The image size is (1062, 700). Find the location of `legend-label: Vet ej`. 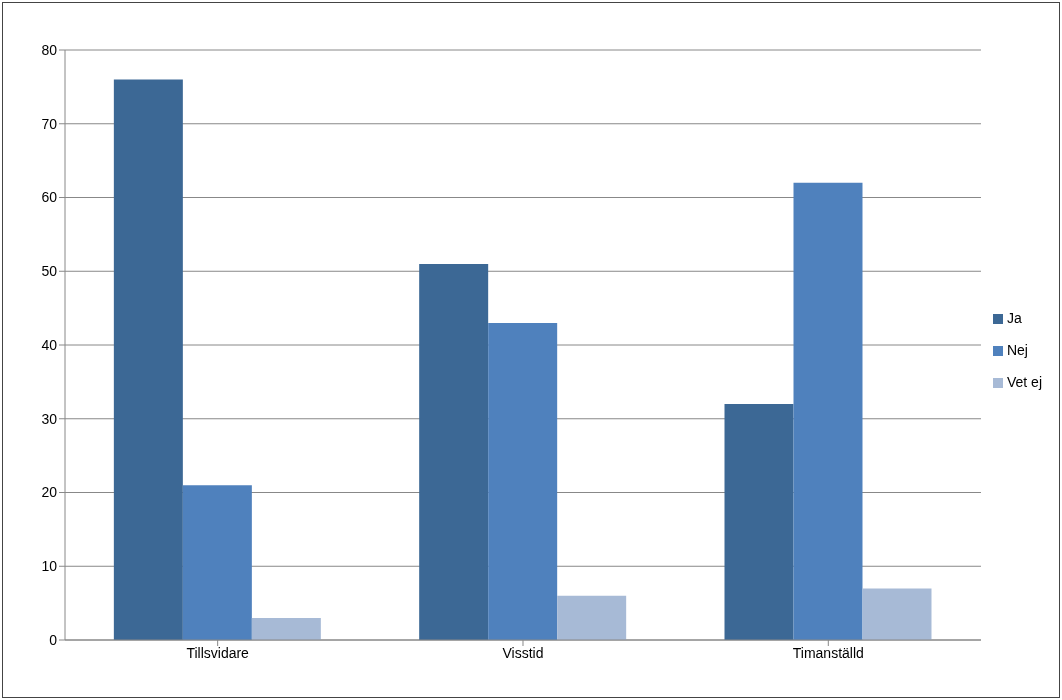

legend-label: Vet ej is located at coordinates (1024, 382).